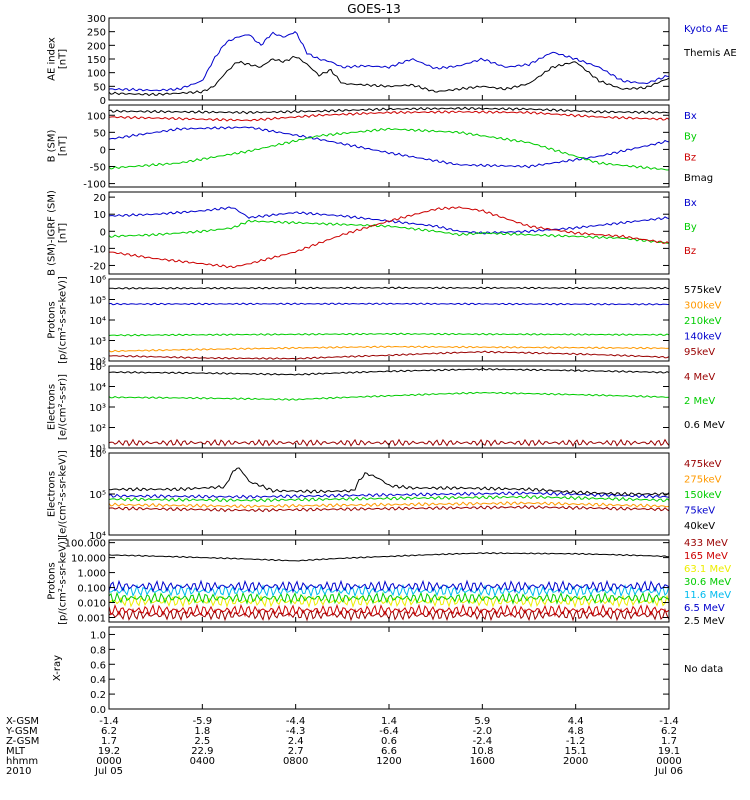 The width and height of the screenshot is (750, 800). What do you see at coordinates (669, 741) in the screenshot?
I see `x-tick-value: 1.7` at bounding box center [669, 741].